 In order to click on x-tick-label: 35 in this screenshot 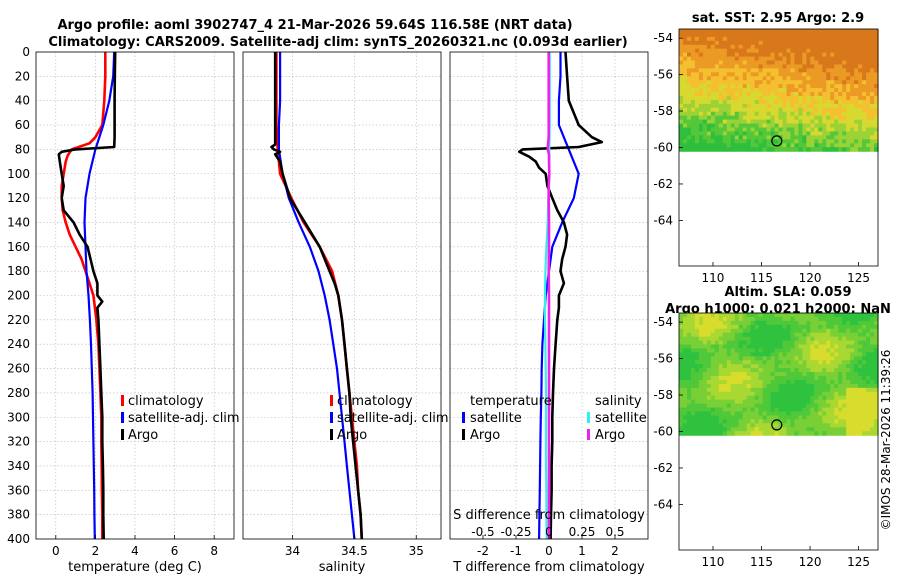, I will do `click(416, 551)`.